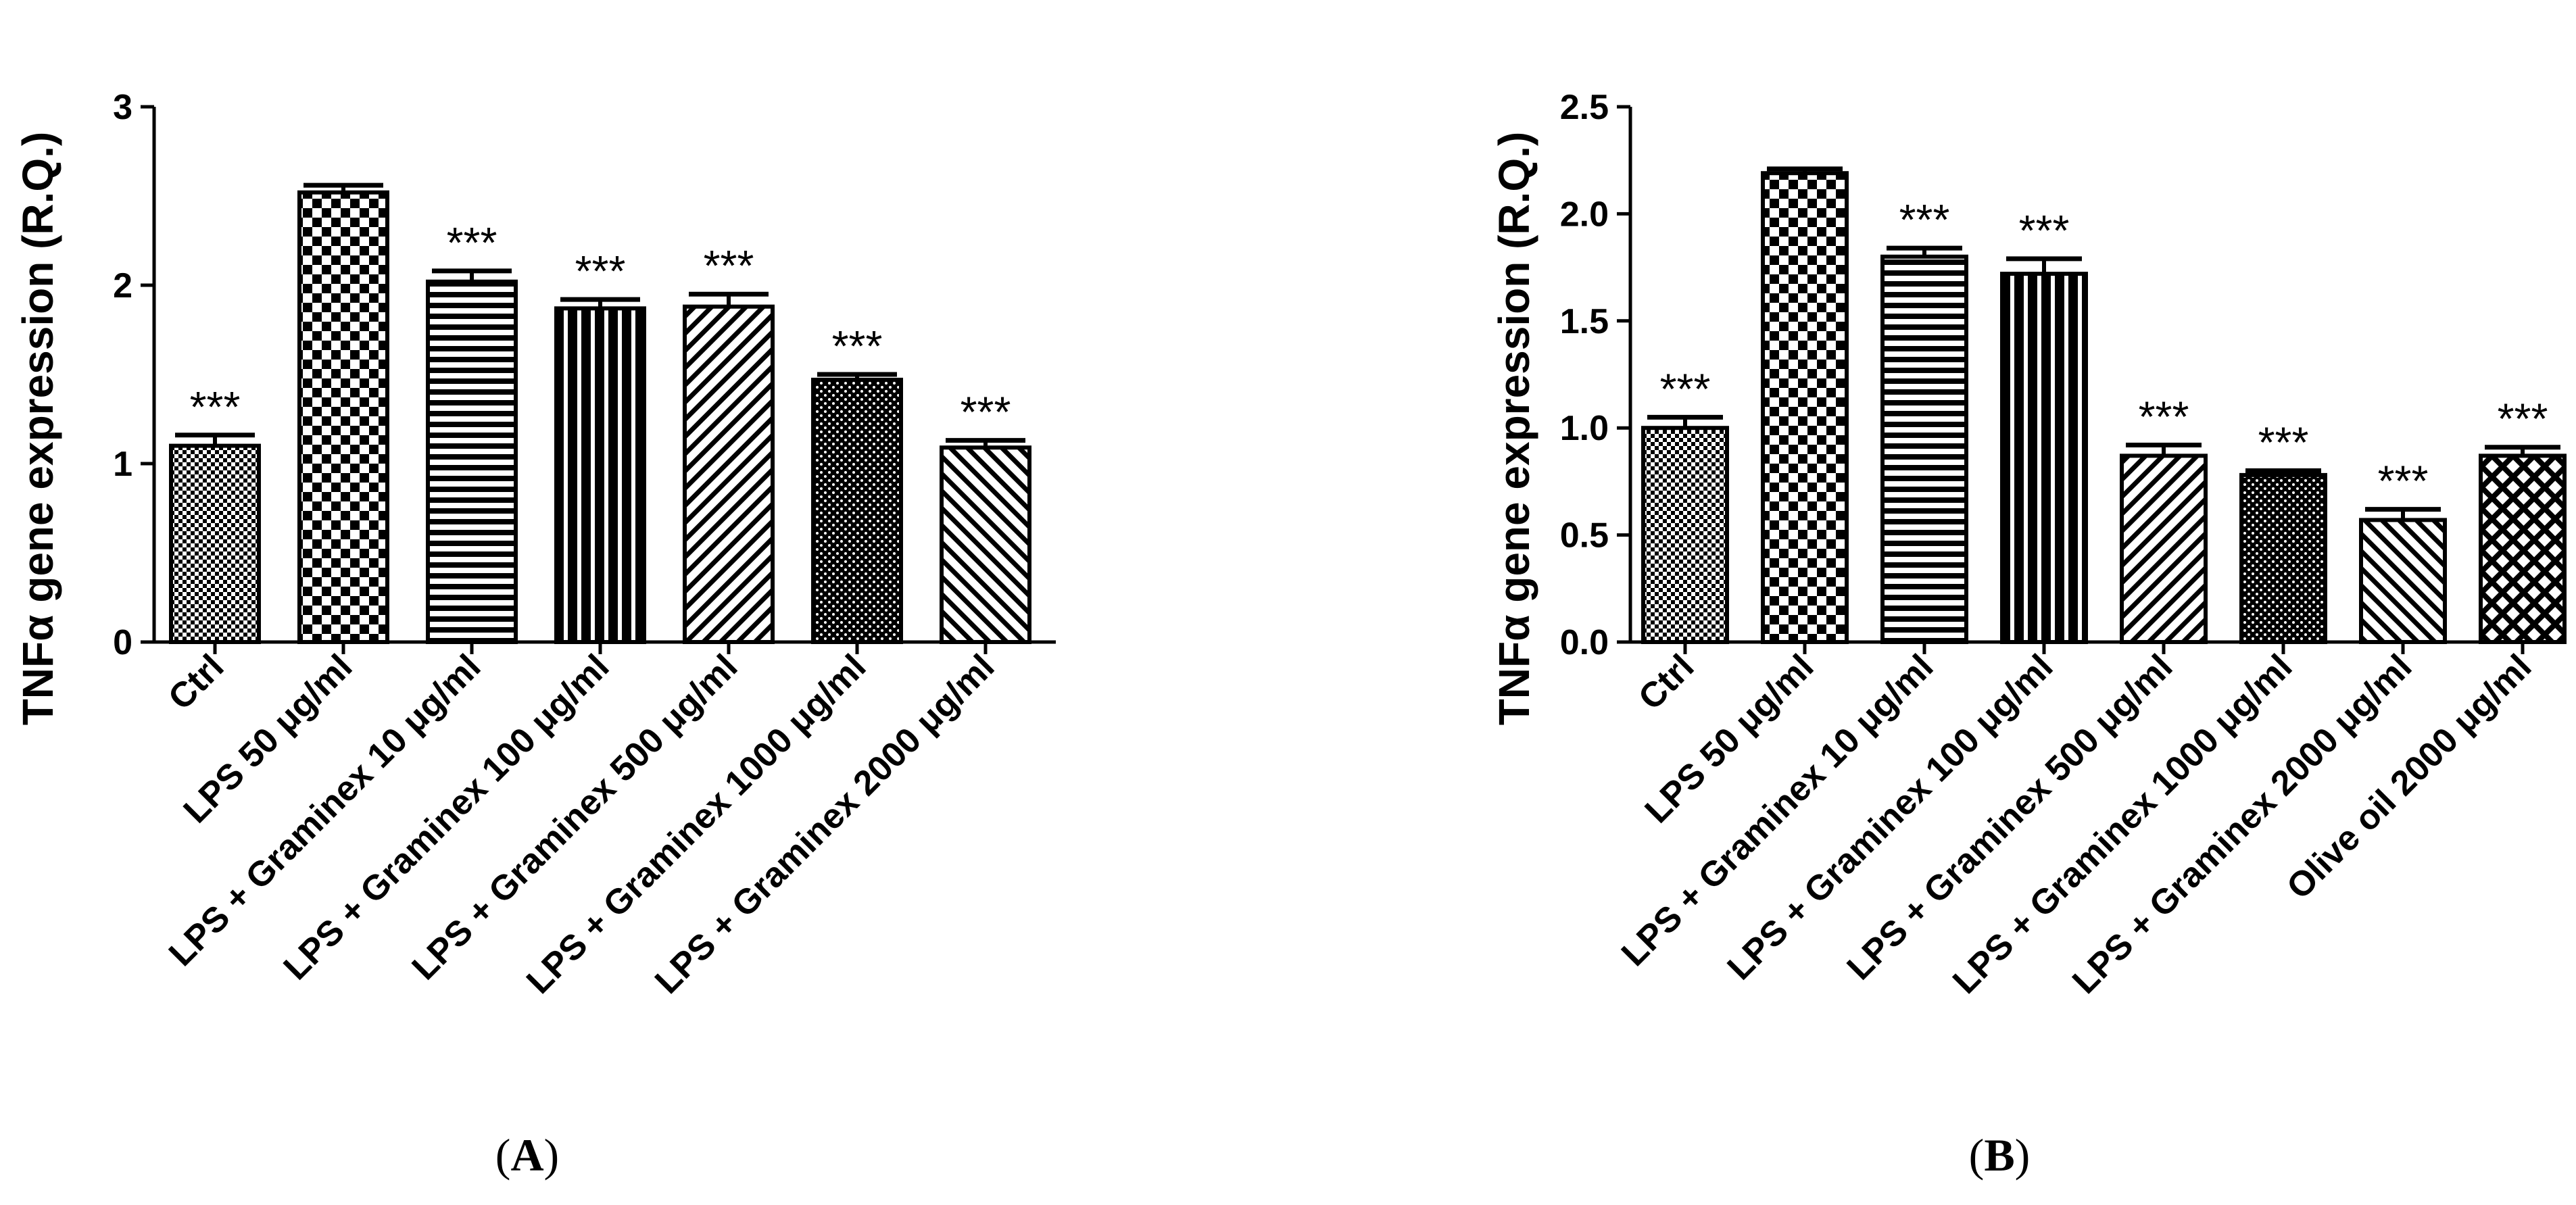 The height and width of the screenshot is (1205, 2576). Describe the element at coordinates (1584, 214) in the screenshot. I see `y-tick-label: 2.0` at that location.